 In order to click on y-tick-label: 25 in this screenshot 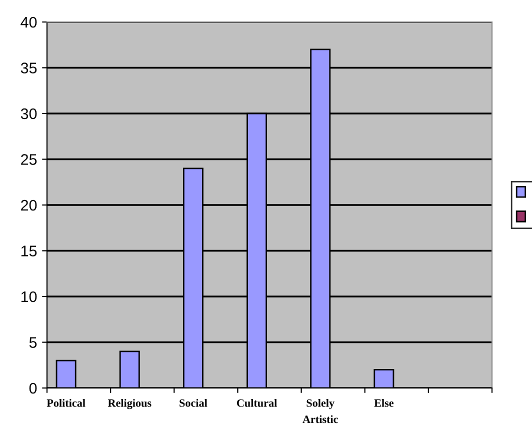, I will do `click(29, 159)`.